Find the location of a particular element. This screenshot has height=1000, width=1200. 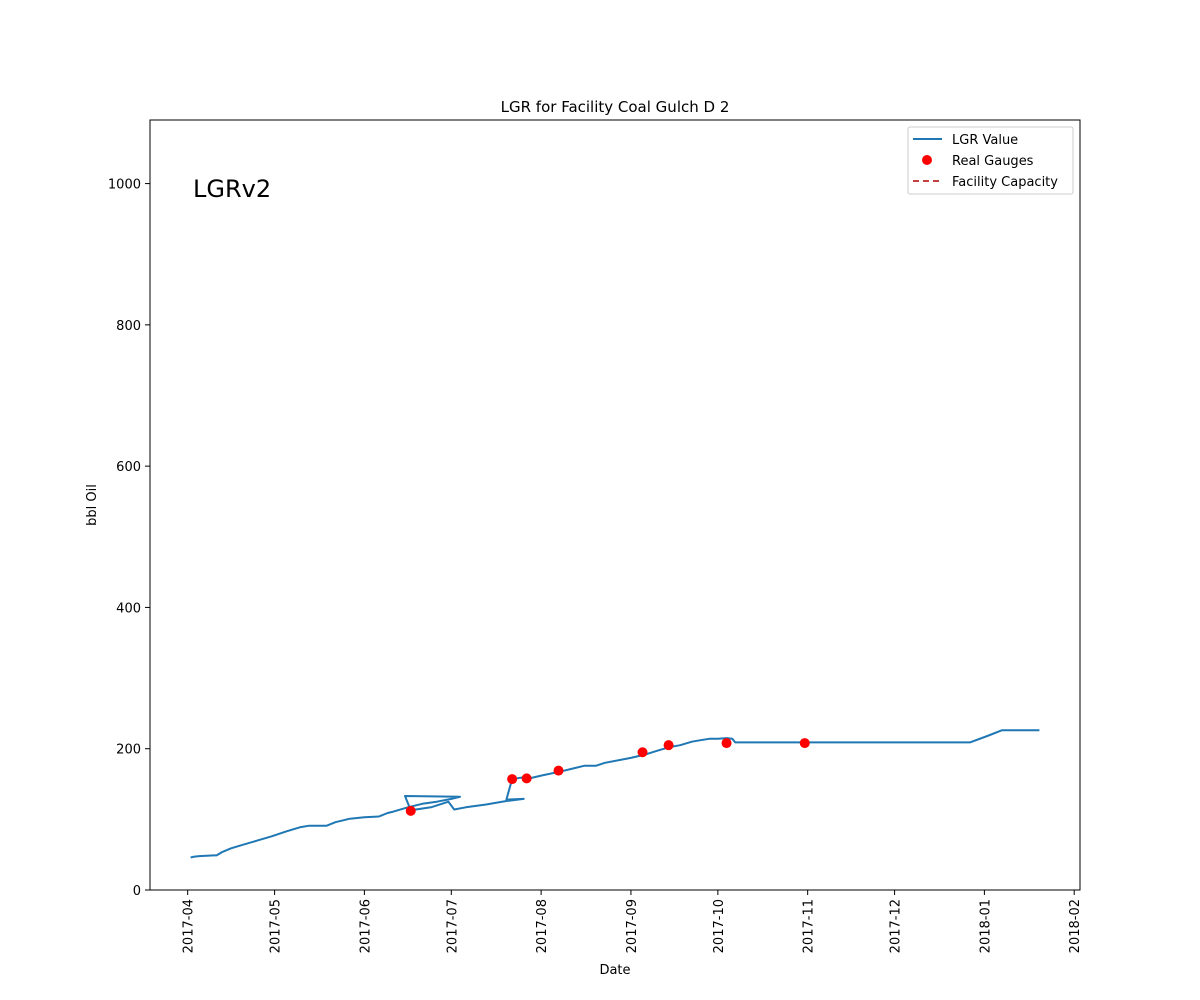

legend-label: LGR Value is located at coordinates (985, 140).